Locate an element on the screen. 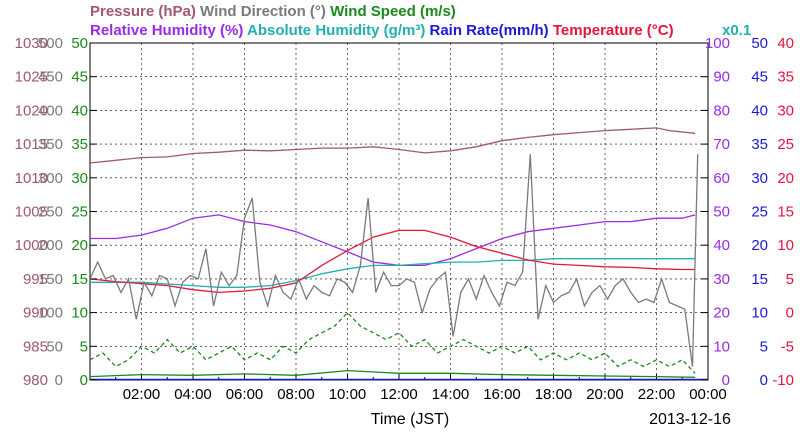 This screenshot has width=800, height=434. x-tick-label: 12:00 is located at coordinates (399, 394).